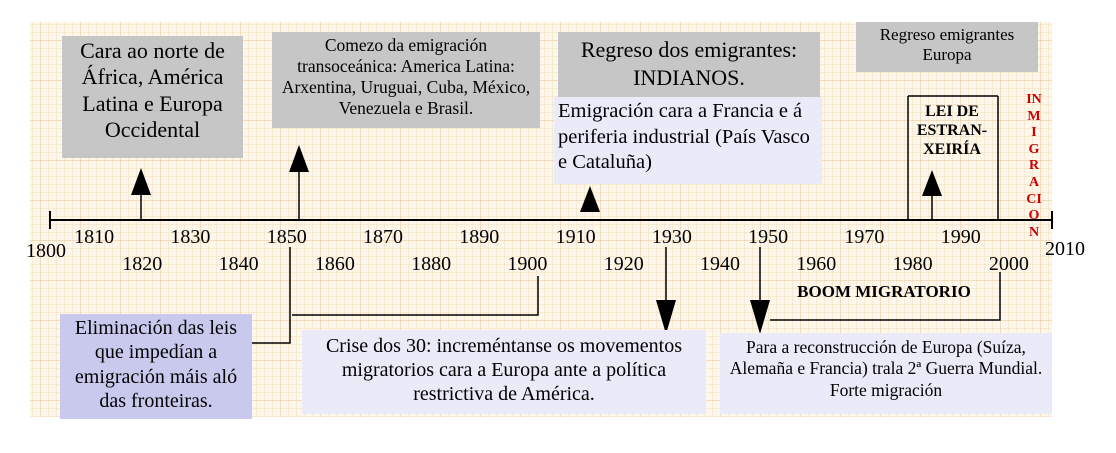  Describe the element at coordinates (960, 237) in the screenshot. I see `year-label-1990: 1990` at that location.